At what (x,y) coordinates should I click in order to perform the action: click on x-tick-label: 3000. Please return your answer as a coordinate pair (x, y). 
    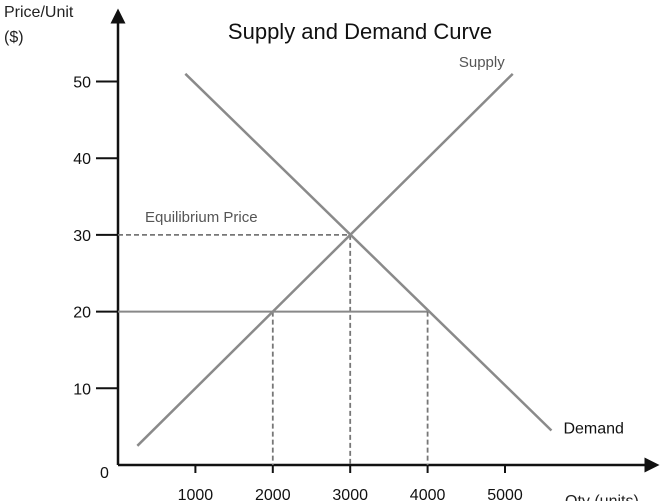
    Looking at the image, I should click on (350, 494).